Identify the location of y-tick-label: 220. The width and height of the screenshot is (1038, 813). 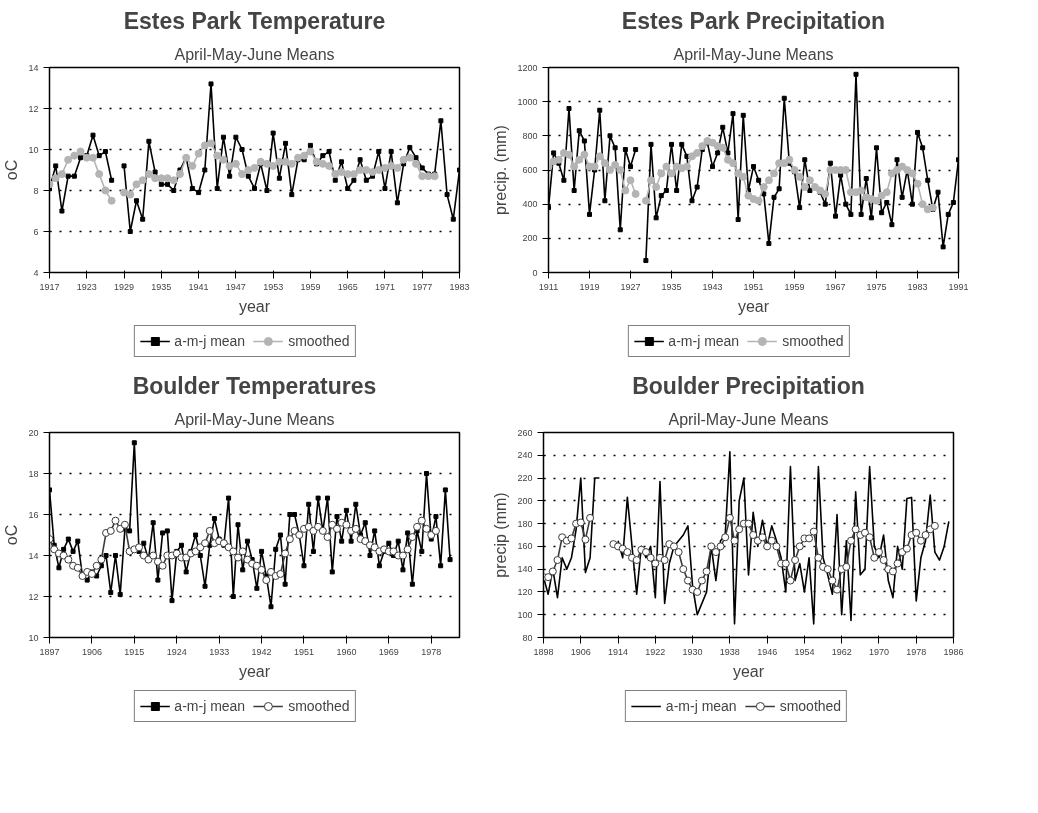
(525, 478).